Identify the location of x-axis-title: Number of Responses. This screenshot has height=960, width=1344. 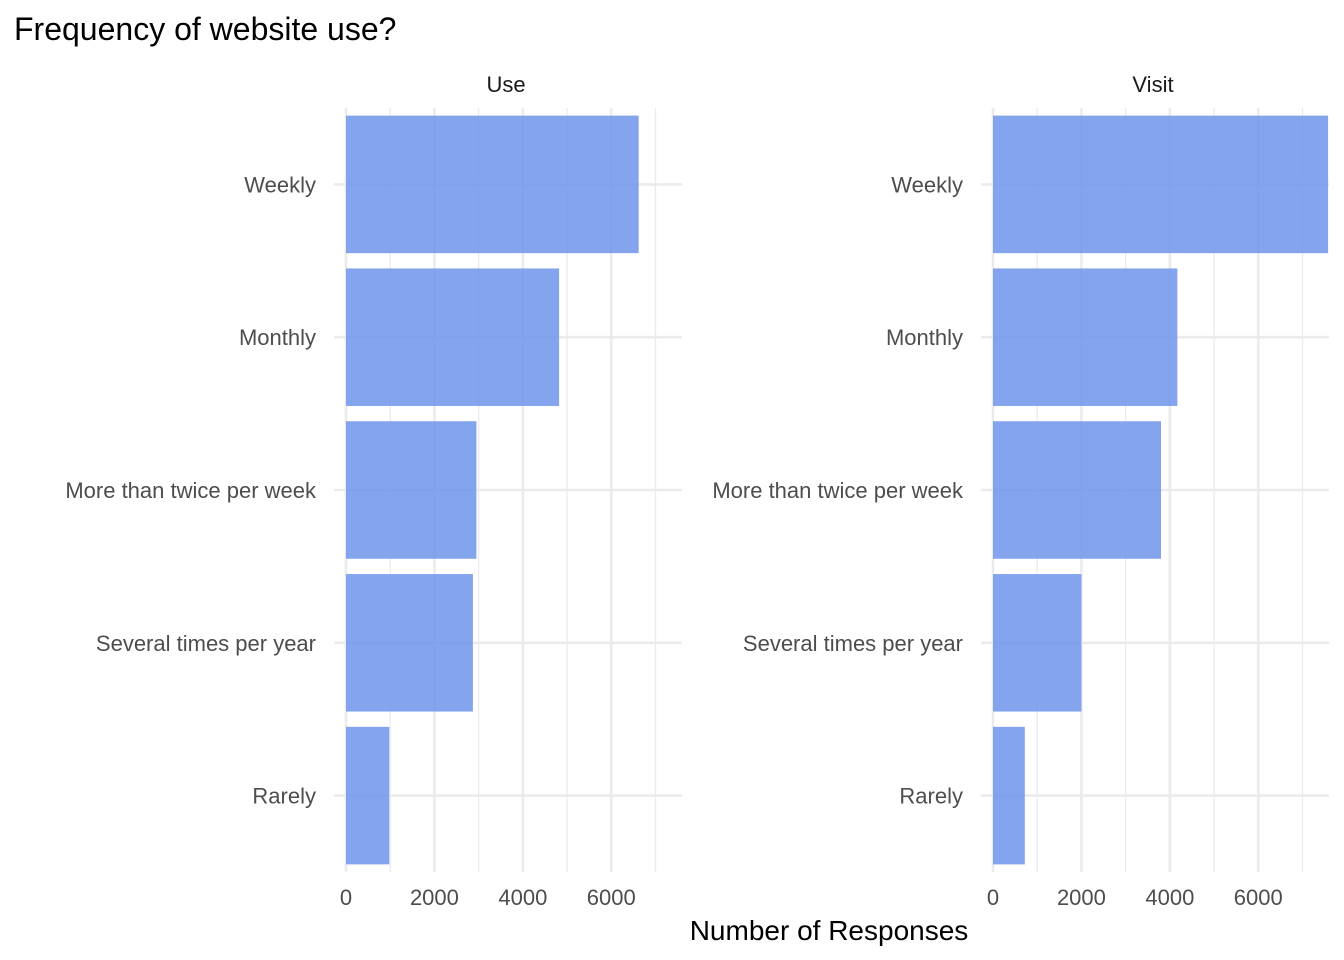
(829, 930).